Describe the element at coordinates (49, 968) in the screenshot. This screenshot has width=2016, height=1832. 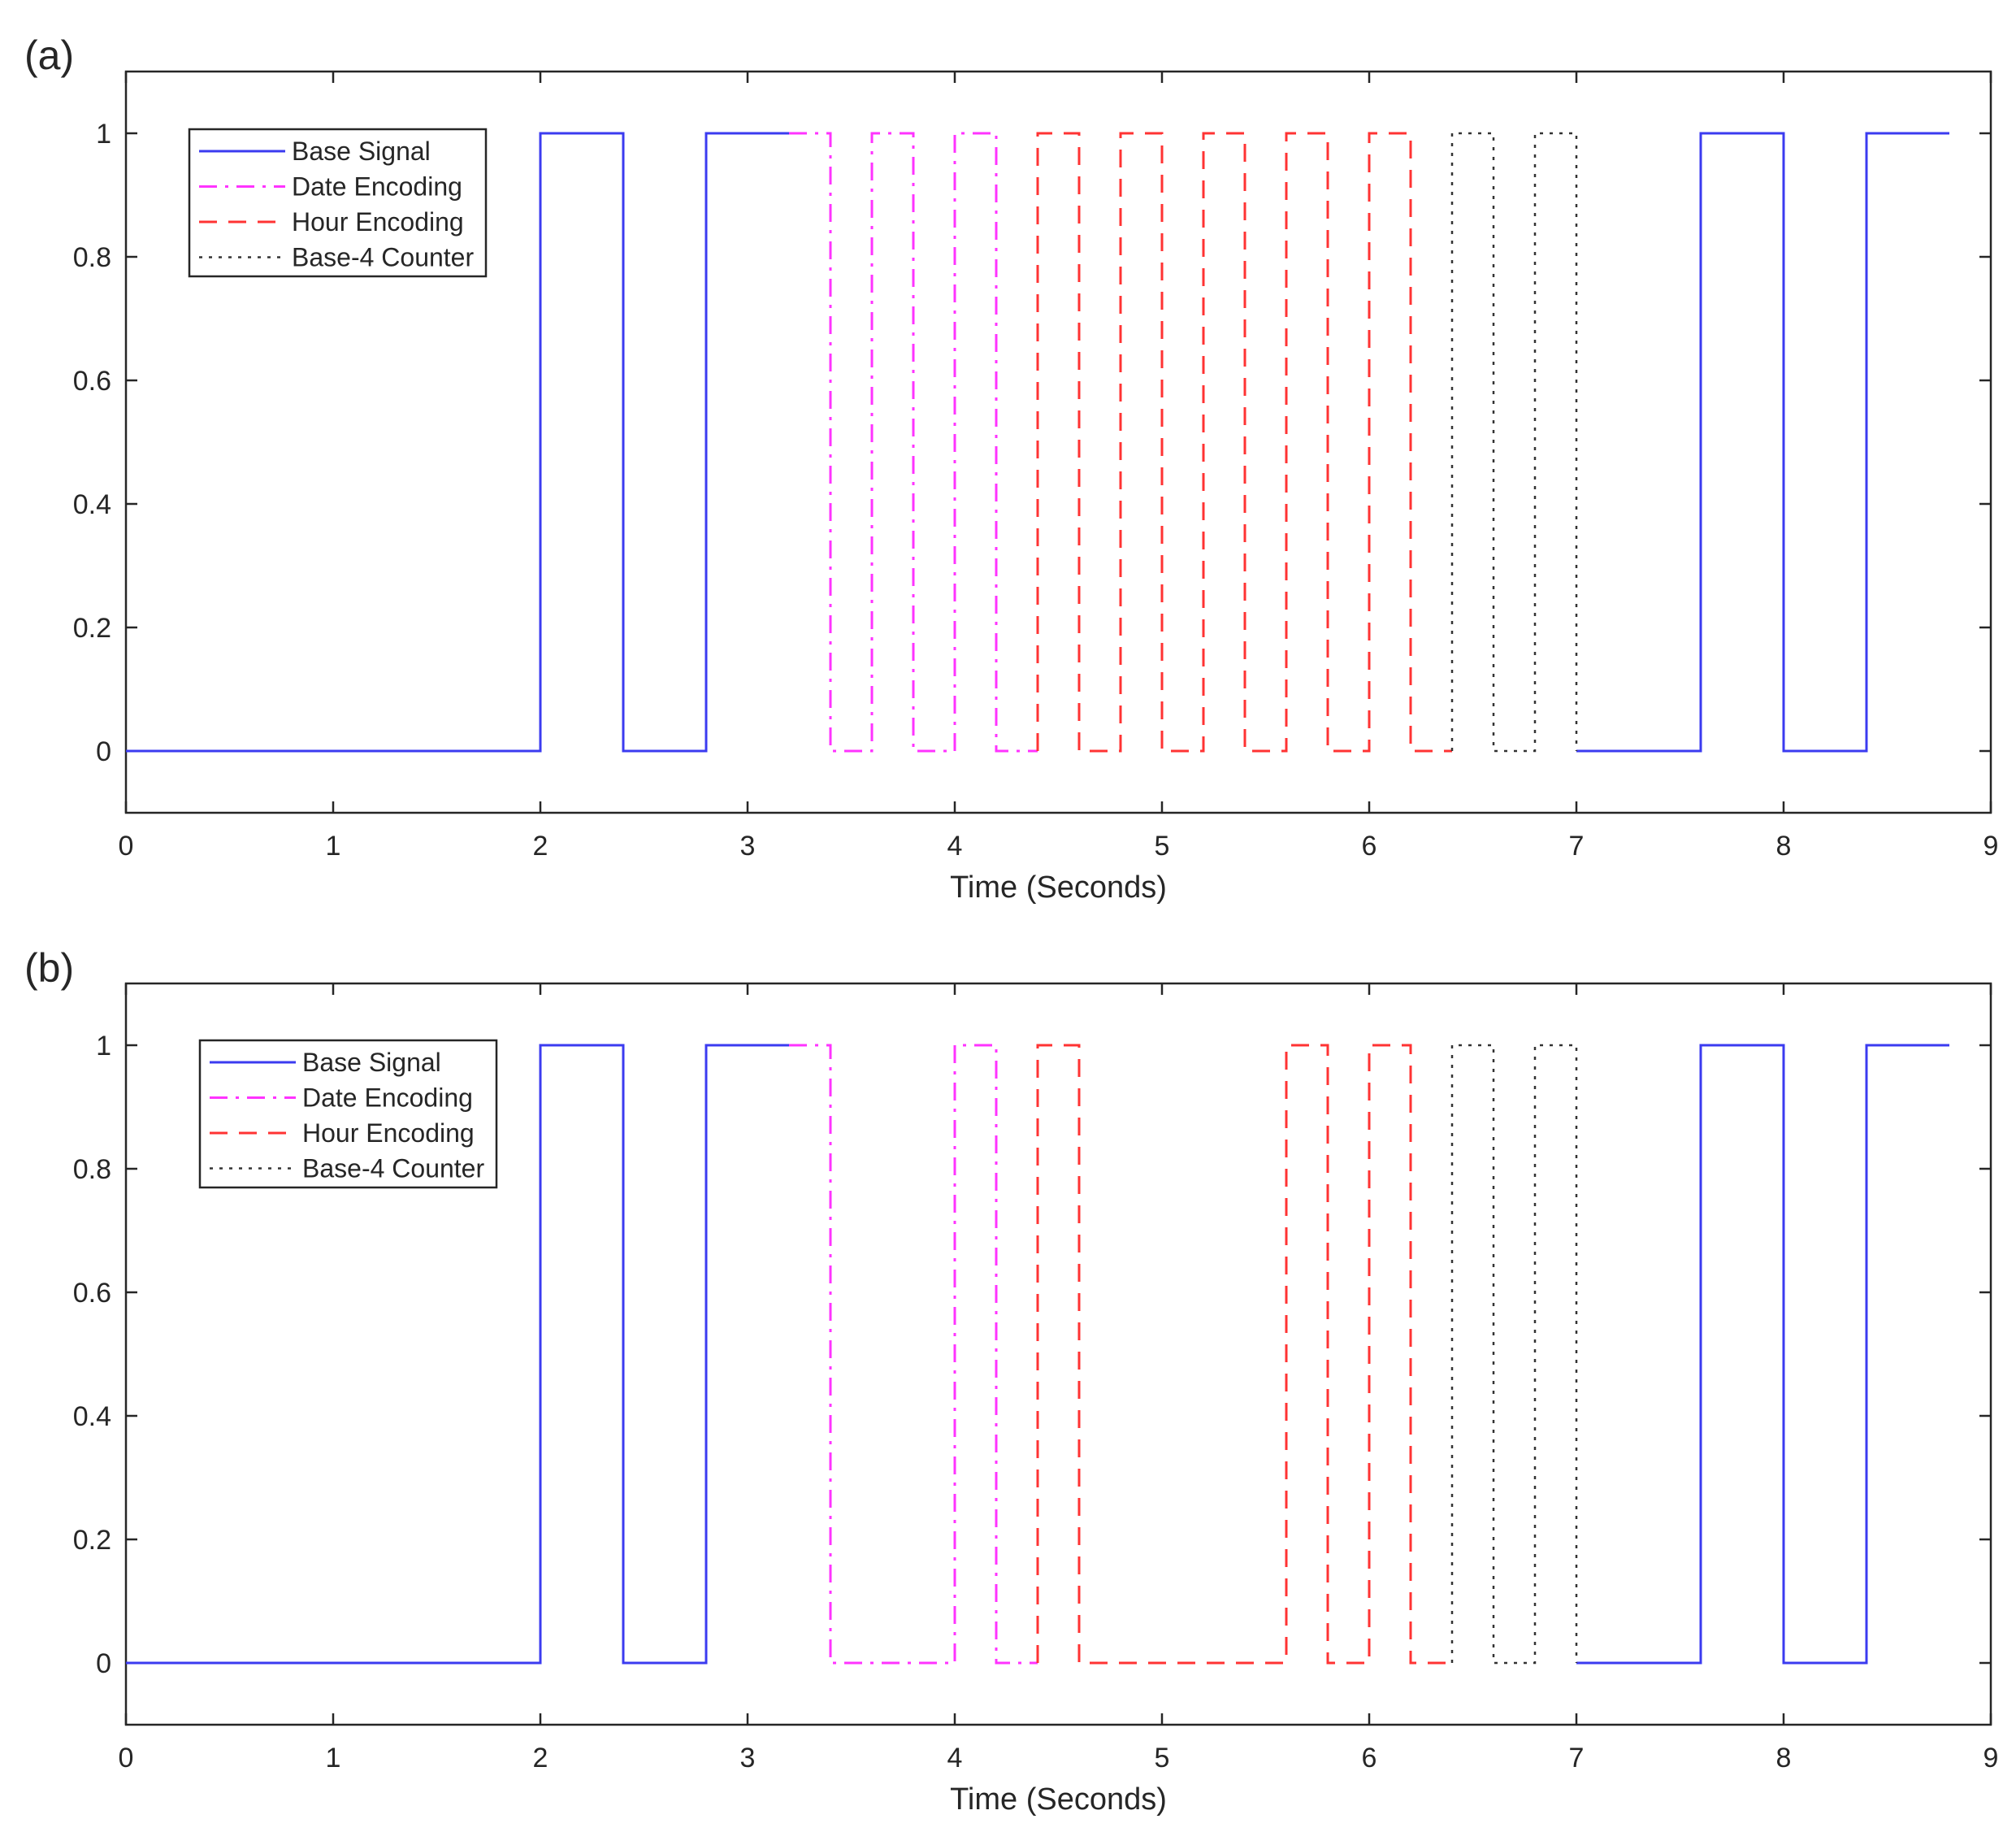
I see `panel-label: (b)` at that location.